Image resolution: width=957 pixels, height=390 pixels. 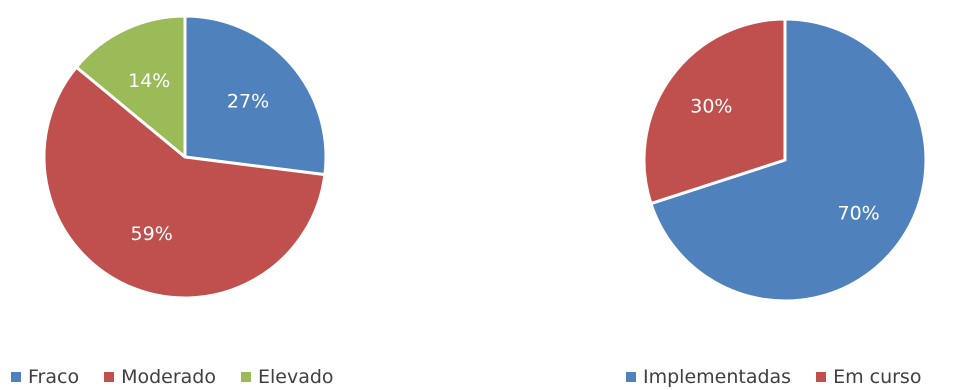 I want to click on legend: Fraco Moderado Elevado, so click(x=172, y=377).